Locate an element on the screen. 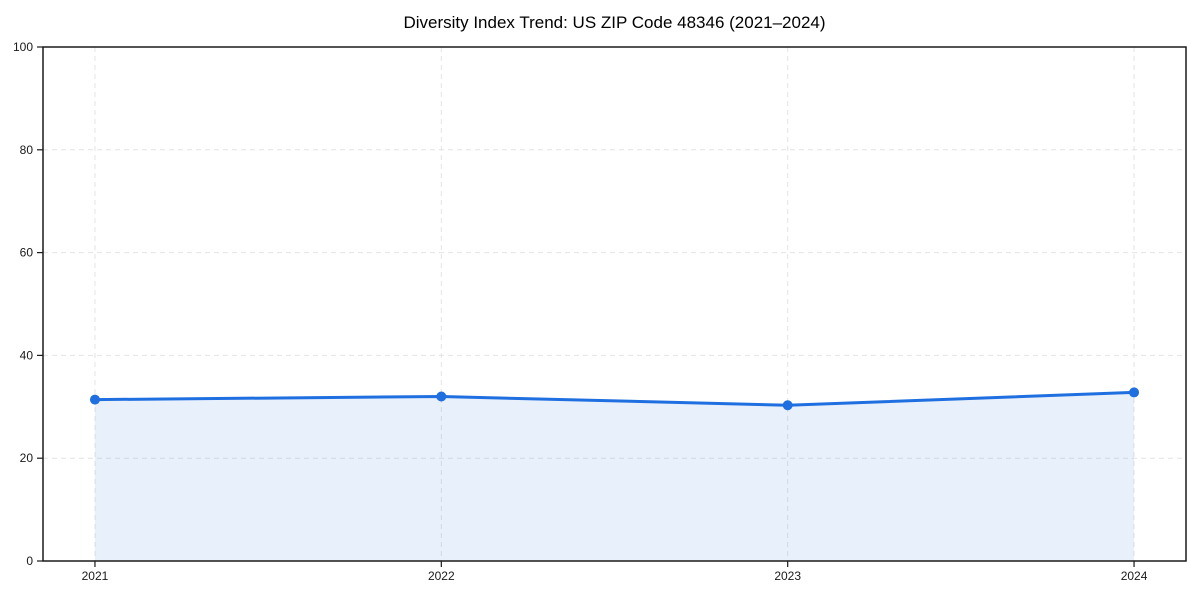 The height and width of the screenshot is (600, 1200). trend-line is located at coordinates (614, 398).